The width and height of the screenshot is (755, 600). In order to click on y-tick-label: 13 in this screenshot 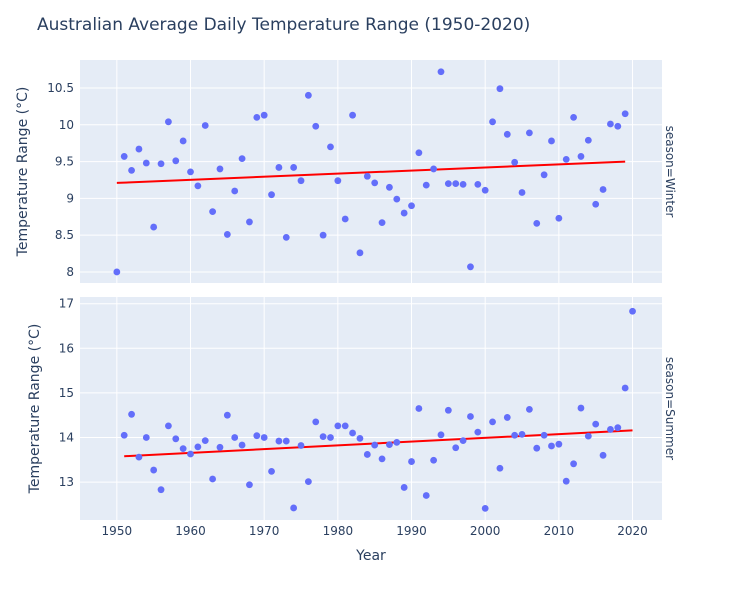, I will do `click(66, 482)`.